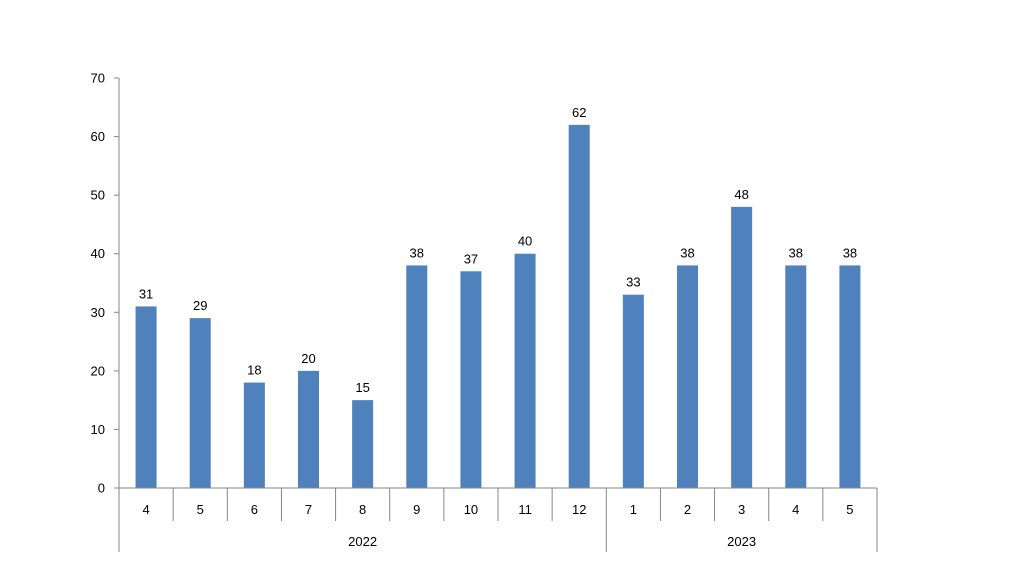  What do you see at coordinates (579, 509) in the screenshot?
I see `x-category-label: 12` at bounding box center [579, 509].